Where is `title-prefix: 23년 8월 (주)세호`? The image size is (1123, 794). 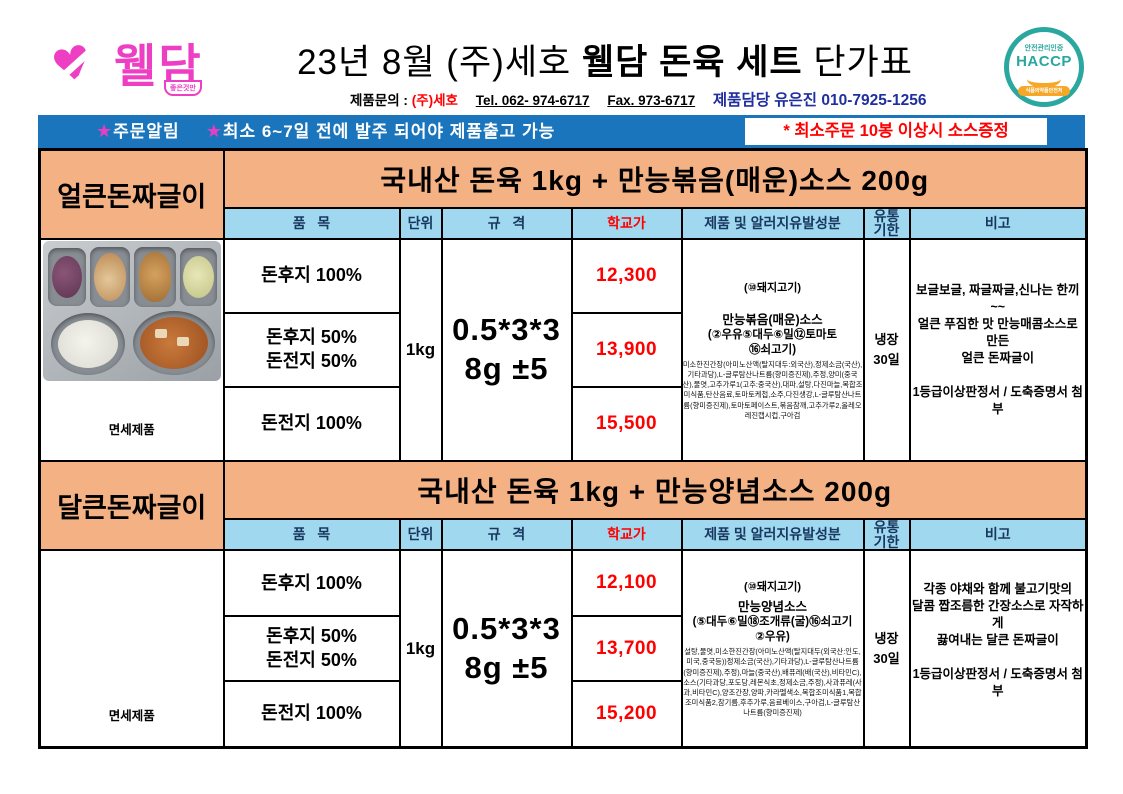
title-prefix: 23년 8월 (주)세호 is located at coordinates (439, 62).